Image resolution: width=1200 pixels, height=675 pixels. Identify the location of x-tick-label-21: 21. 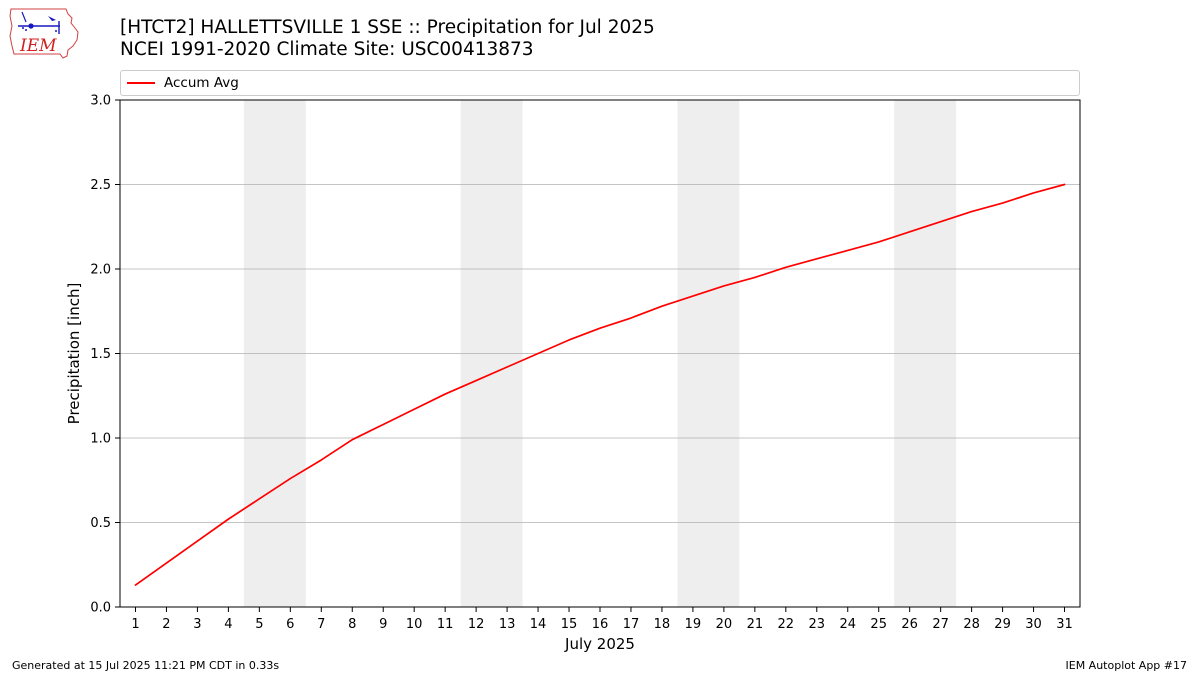
(755, 624).